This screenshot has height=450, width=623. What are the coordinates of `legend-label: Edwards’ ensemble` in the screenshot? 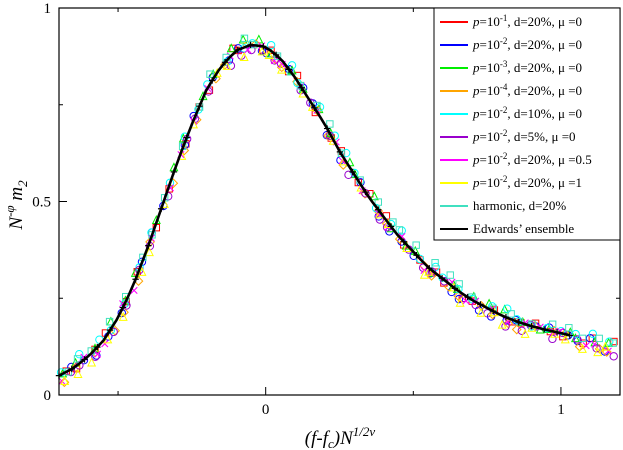 It's located at (523, 228).